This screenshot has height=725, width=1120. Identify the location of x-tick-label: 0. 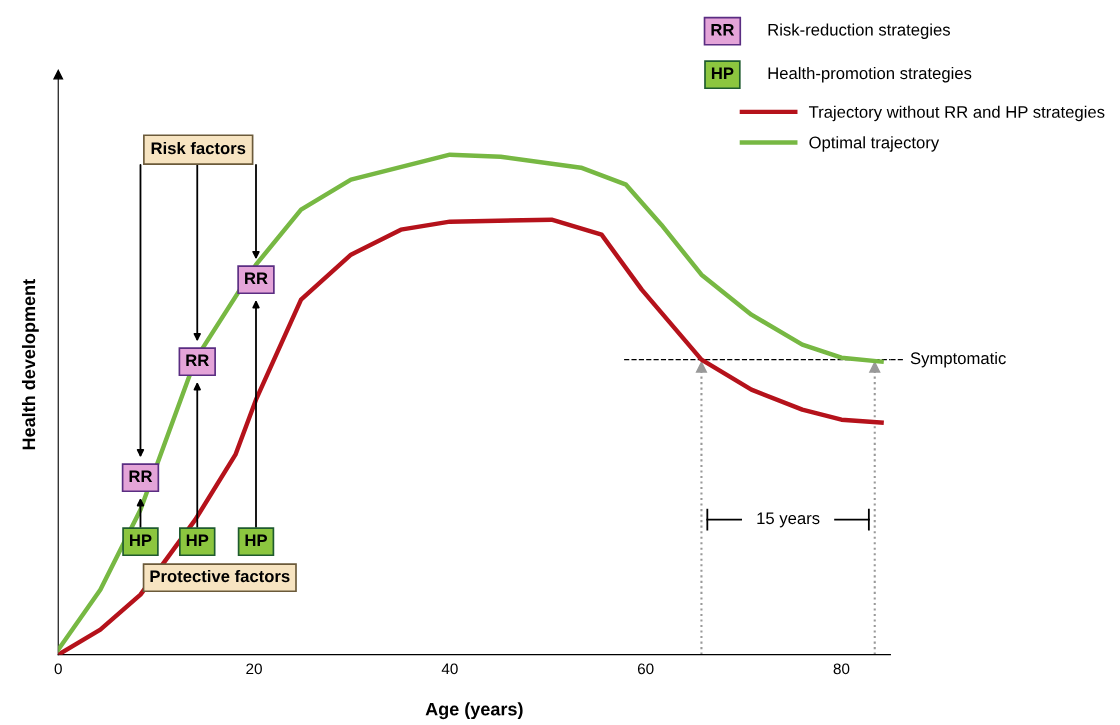
(58, 669).